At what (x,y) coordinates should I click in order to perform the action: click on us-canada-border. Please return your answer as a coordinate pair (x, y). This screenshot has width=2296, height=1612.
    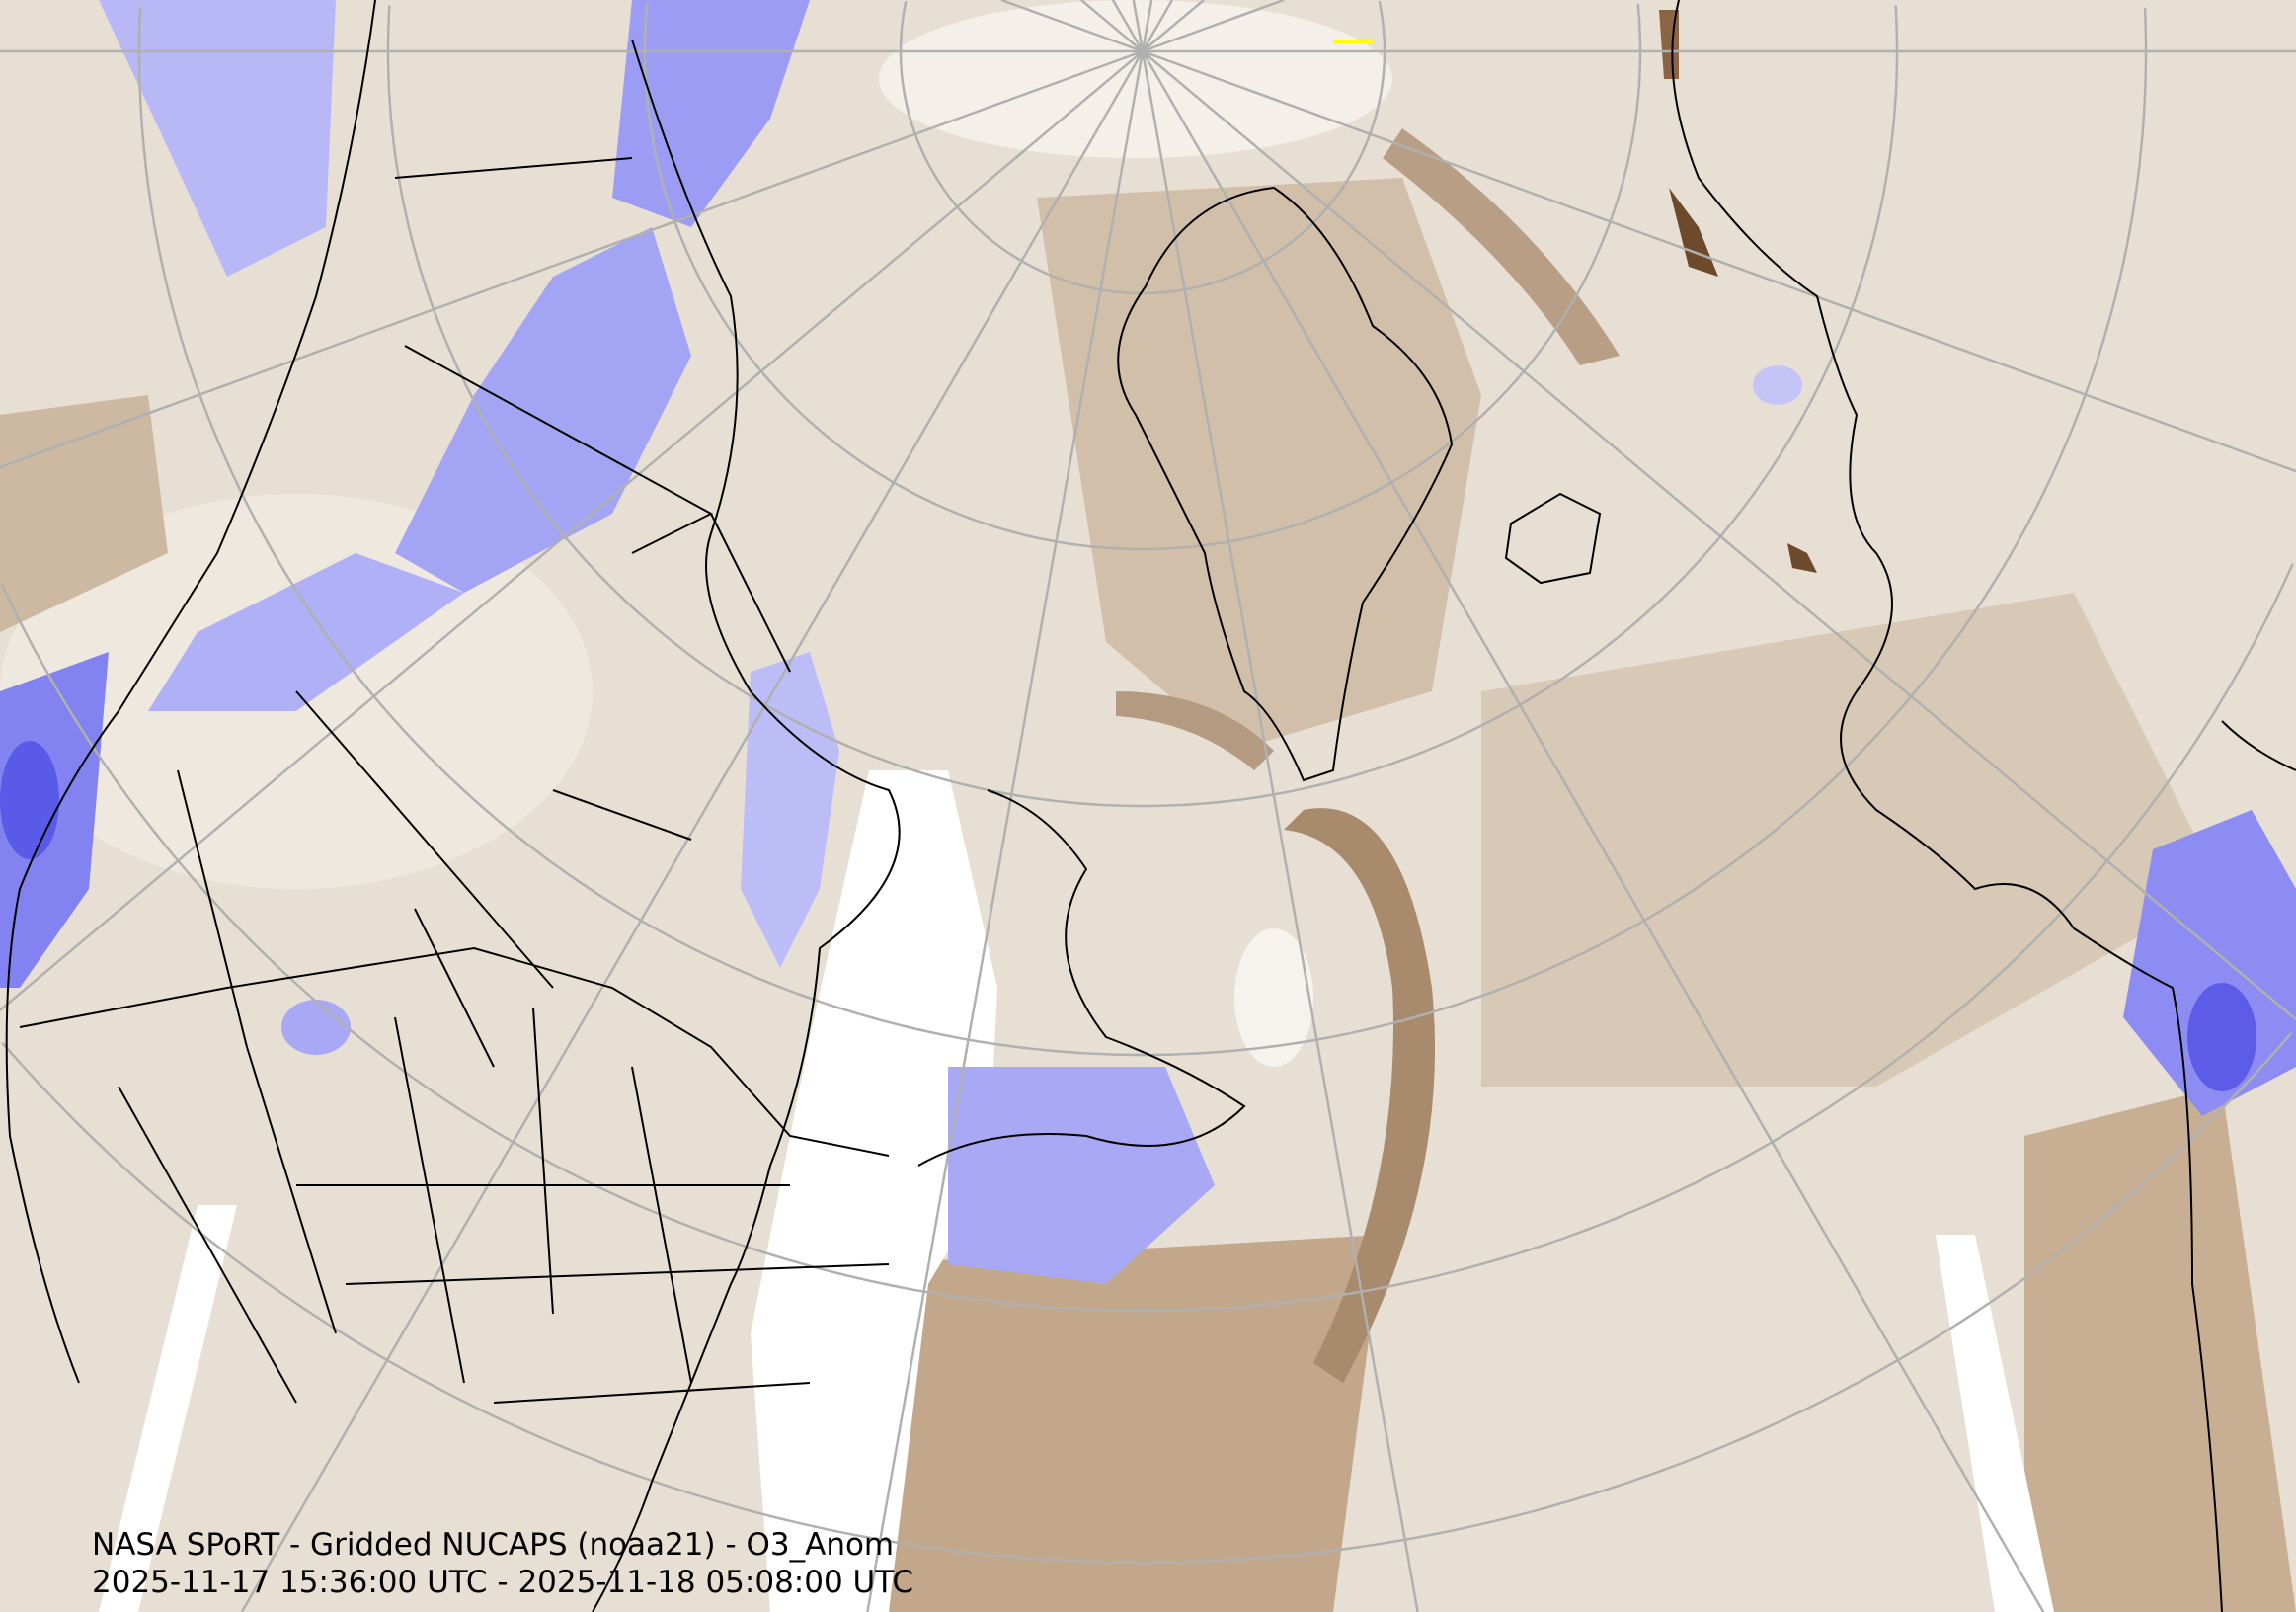
    Looking at the image, I should click on (455, 1051).